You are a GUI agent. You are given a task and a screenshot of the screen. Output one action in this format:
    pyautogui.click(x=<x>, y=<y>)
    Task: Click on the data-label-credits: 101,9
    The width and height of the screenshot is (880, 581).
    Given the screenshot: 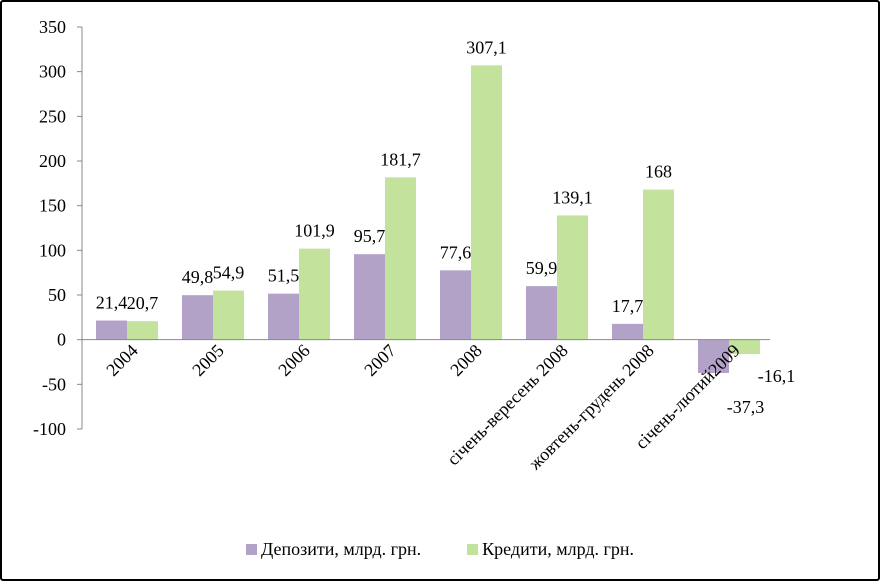 What is the action you would take?
    pyautogui.click(x=314, y=231)
    